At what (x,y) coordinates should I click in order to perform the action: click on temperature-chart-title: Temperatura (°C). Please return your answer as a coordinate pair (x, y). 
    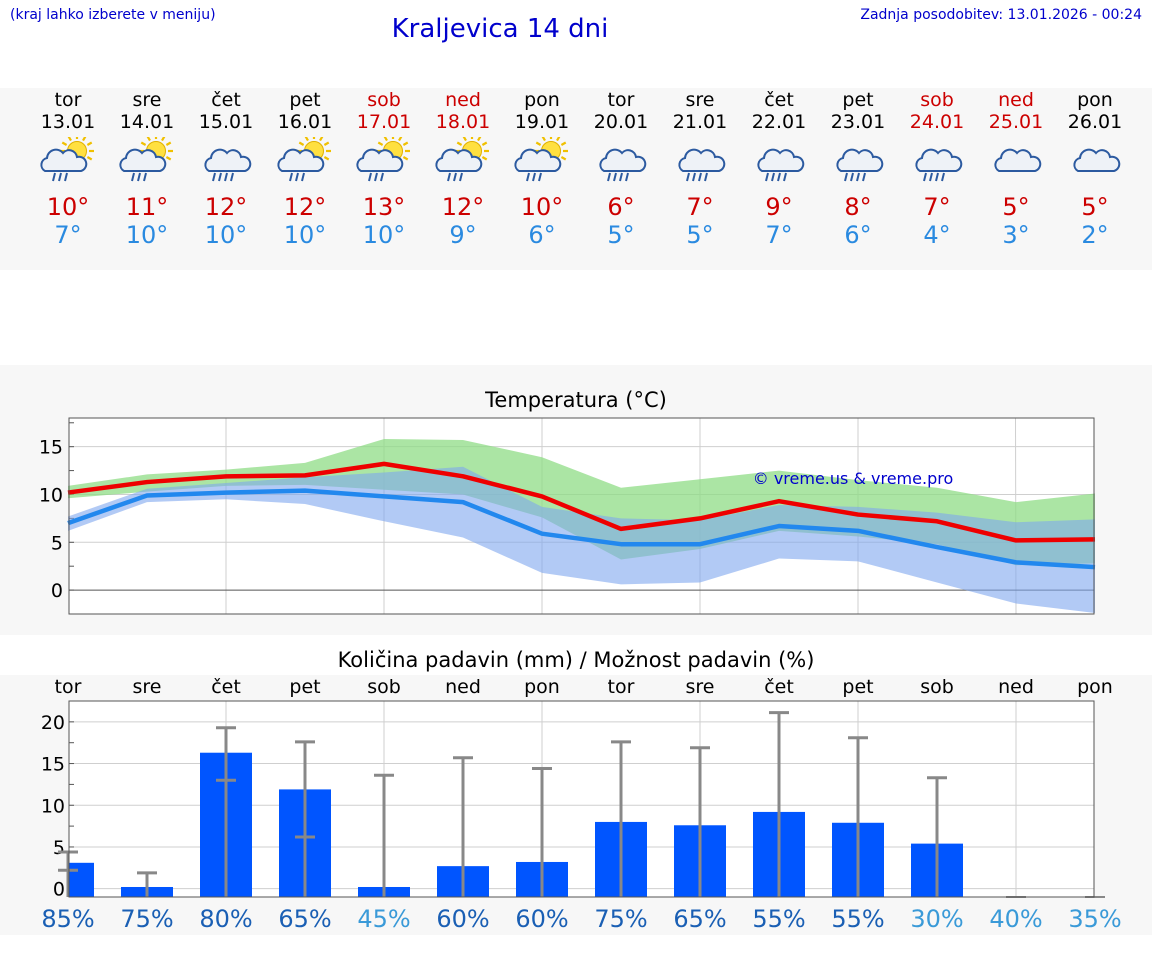
    Looking at the image, I should click on (576, 400).